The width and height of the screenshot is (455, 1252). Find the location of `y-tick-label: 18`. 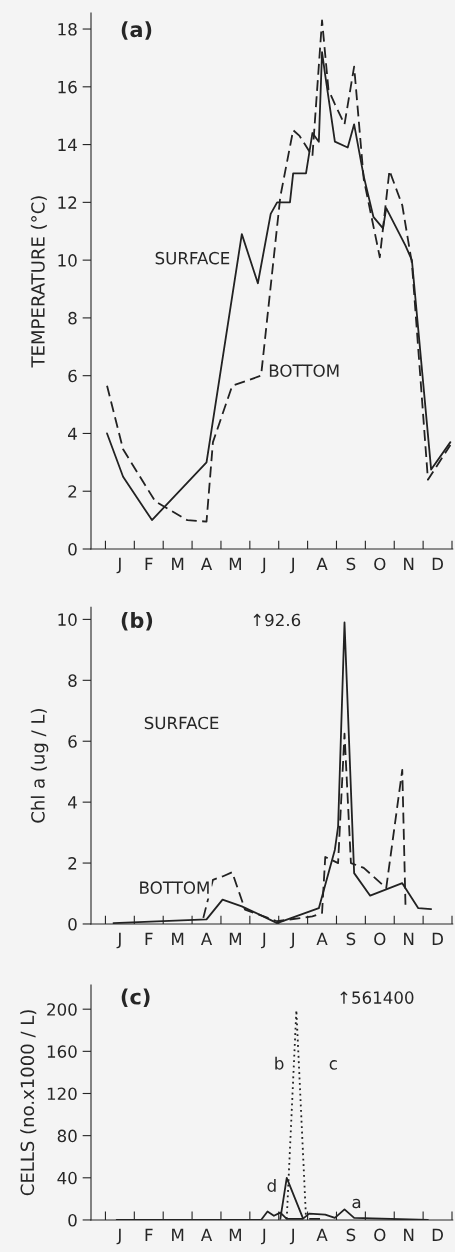

y-tick-label: 18 is located at coordinates (67, 29).